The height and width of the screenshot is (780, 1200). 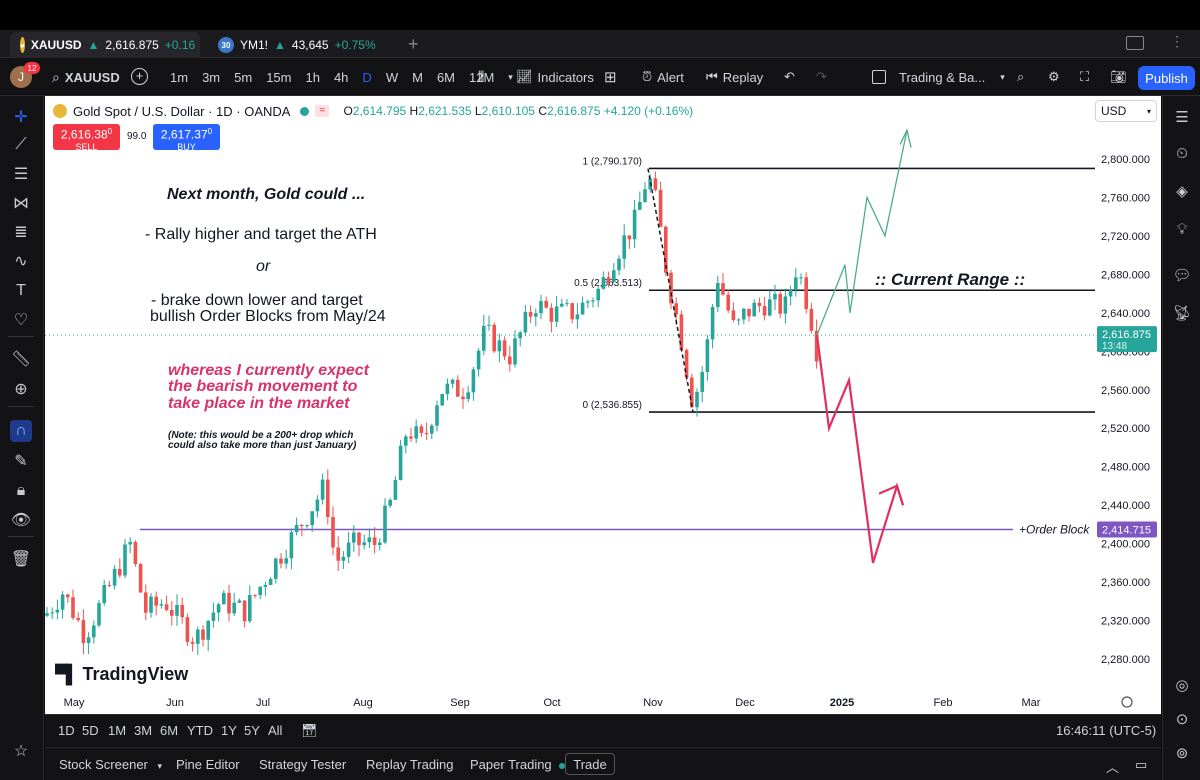 What do you see at coordinates (243, 77) in the screenshot?
I see `interval-5m: 5m` at bounding box center [243, 77].